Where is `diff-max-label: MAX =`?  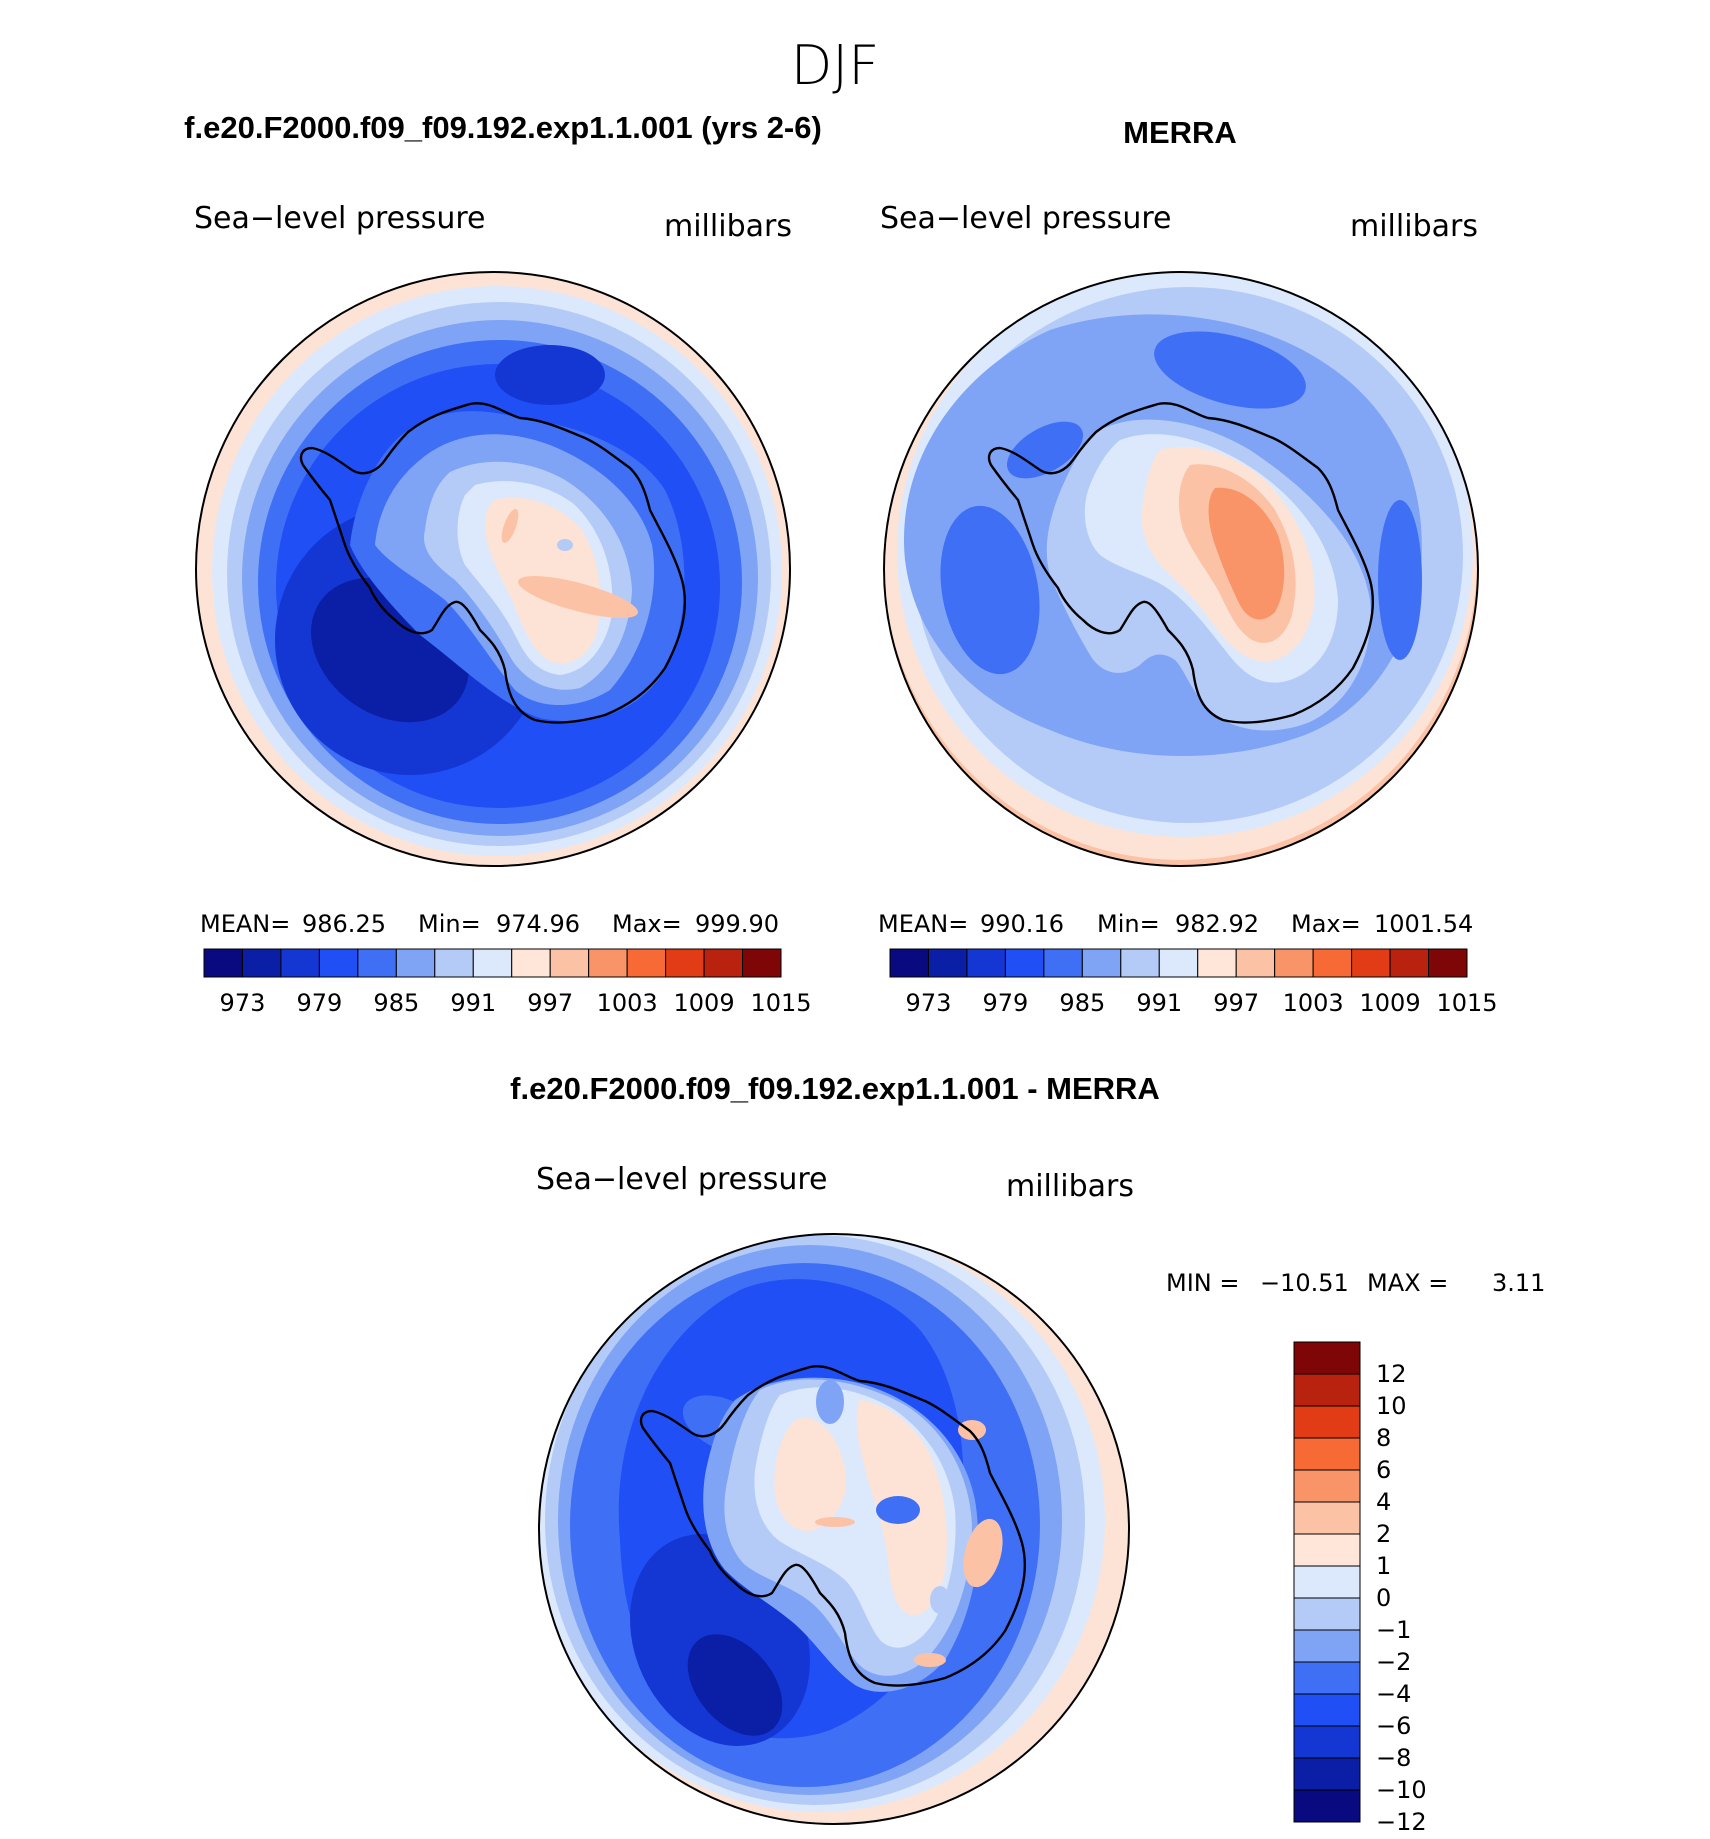 diff-max-label: MAX = is located at coordinates (1407, 1283).